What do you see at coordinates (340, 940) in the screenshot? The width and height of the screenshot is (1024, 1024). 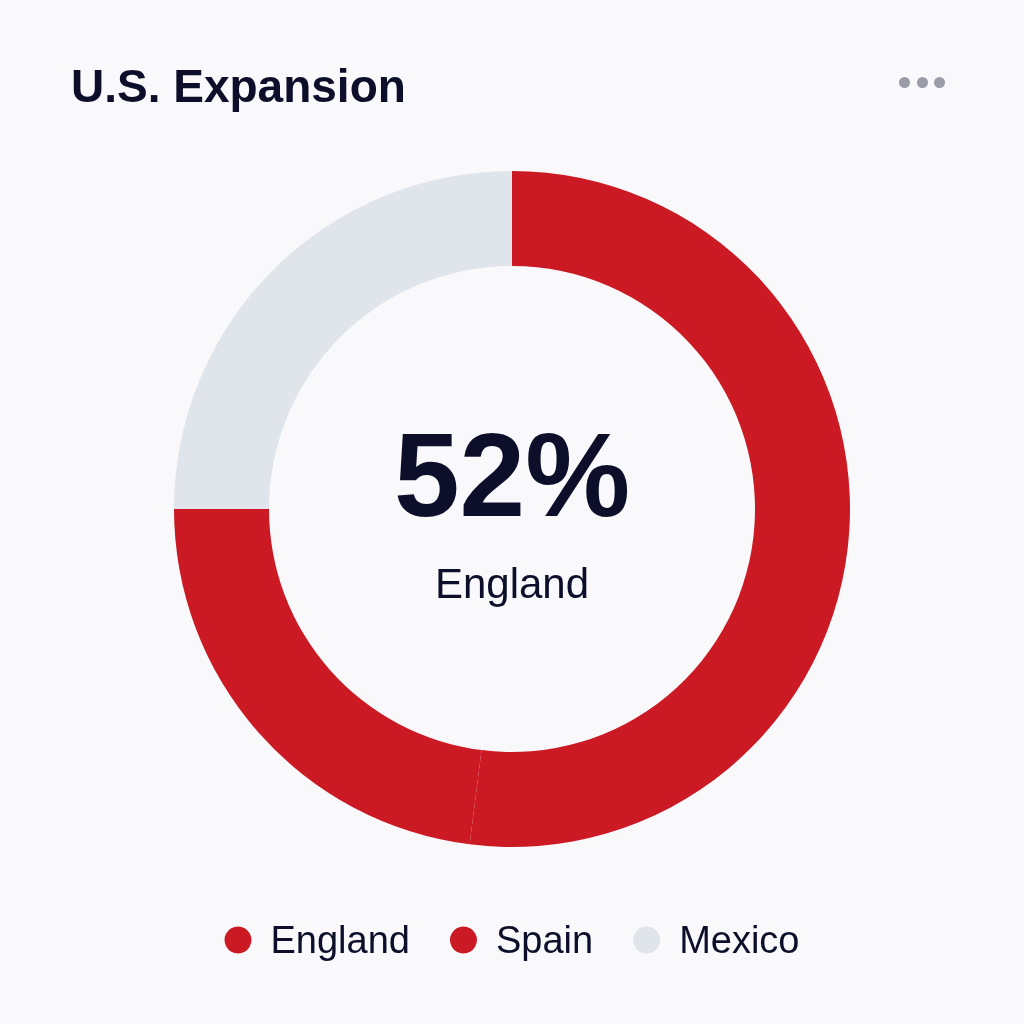 I see `legend-label: England` at bounding box center [340, 940].